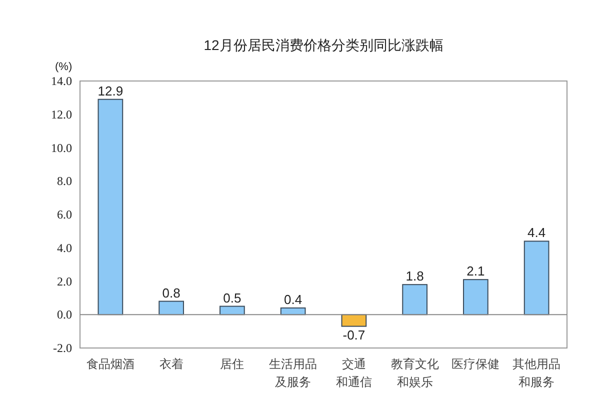  I want to click on data-label: 12.9, so click(111, 90).